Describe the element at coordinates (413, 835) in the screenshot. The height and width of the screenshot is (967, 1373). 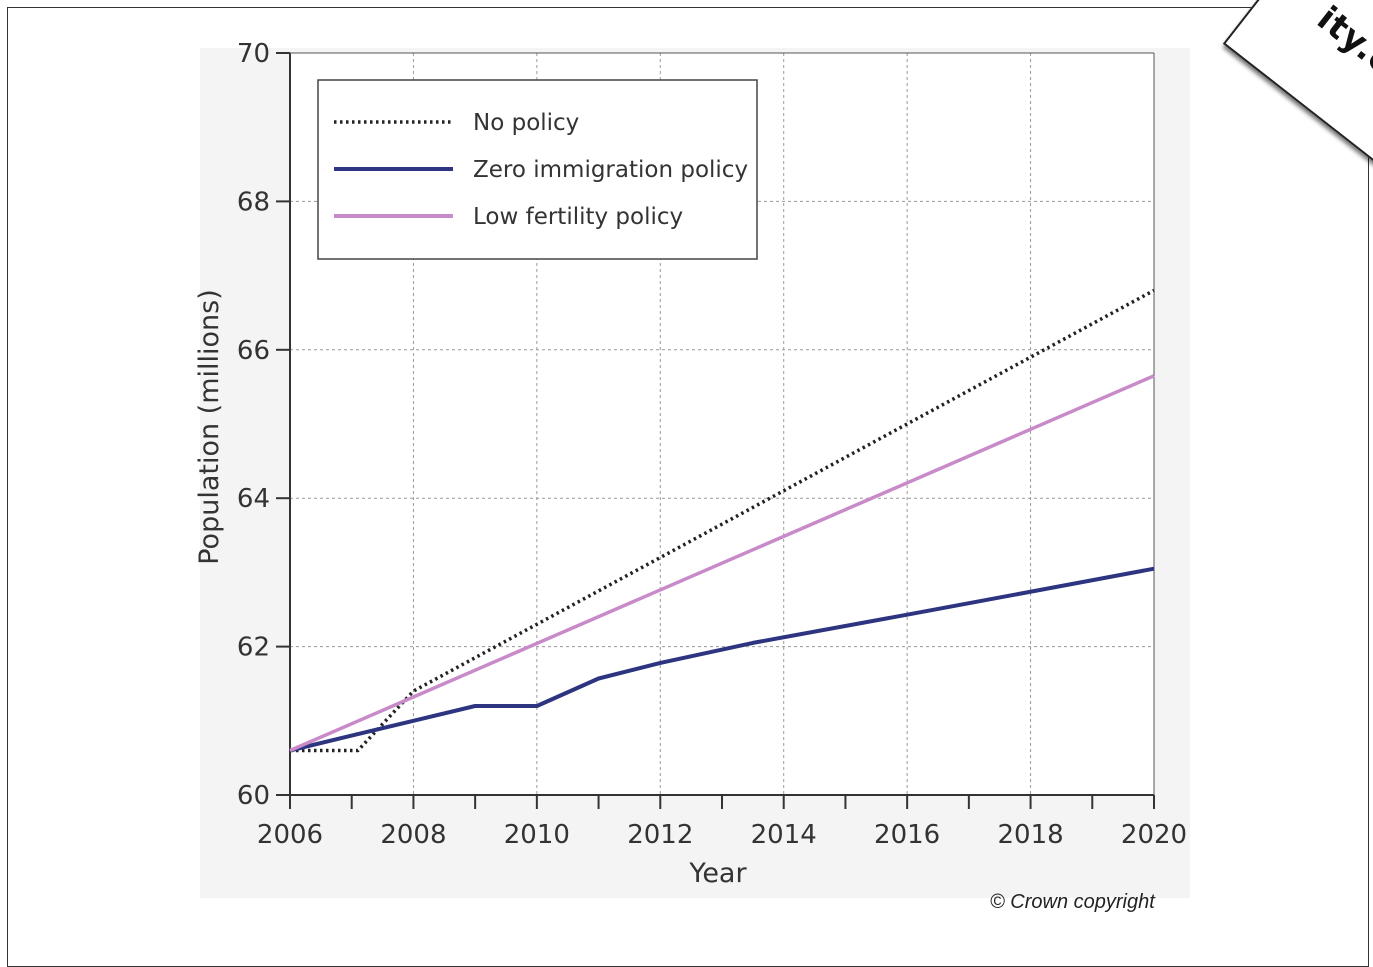
I see `x-tick-label: 2008` at that location.